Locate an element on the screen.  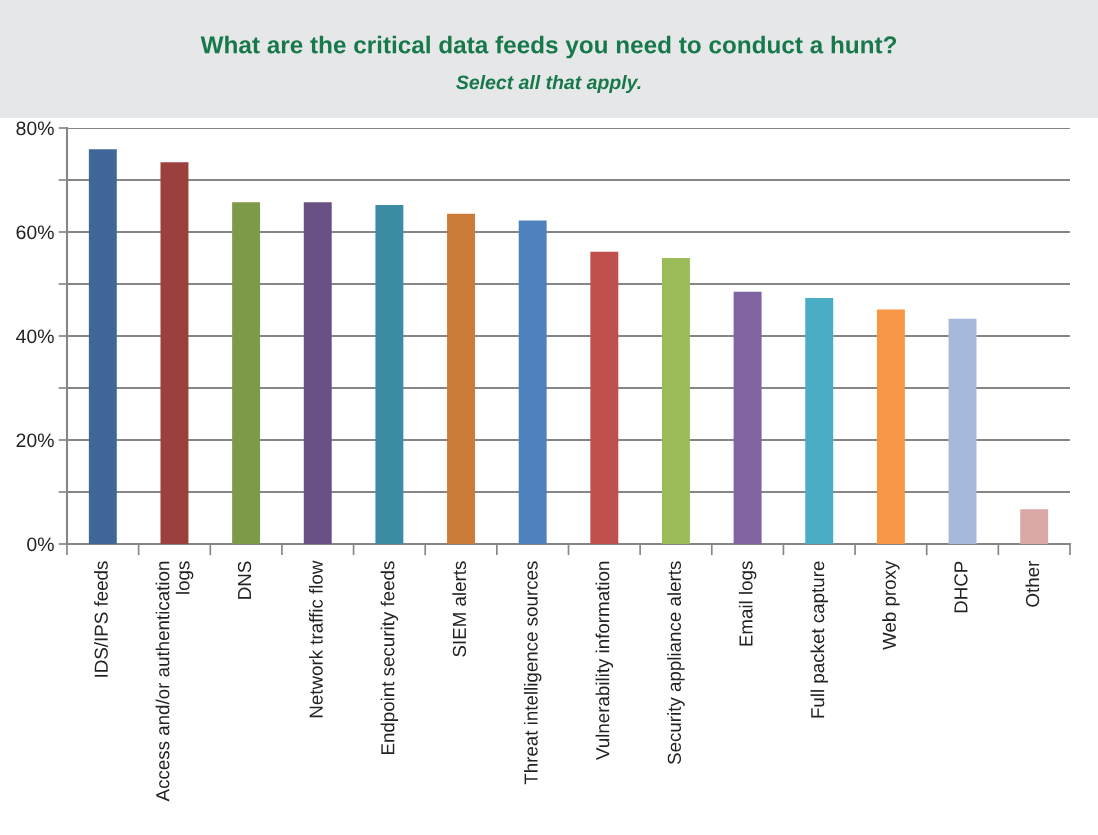
x-tick-label: Other is located at coordinates (1032, 583).